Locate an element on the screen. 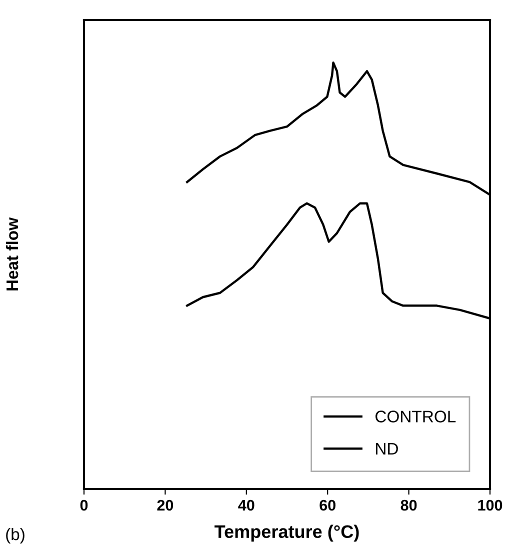 This screenshot has height=549, width=507. x-tick-label: 20 is located at coordinates (165, 505).